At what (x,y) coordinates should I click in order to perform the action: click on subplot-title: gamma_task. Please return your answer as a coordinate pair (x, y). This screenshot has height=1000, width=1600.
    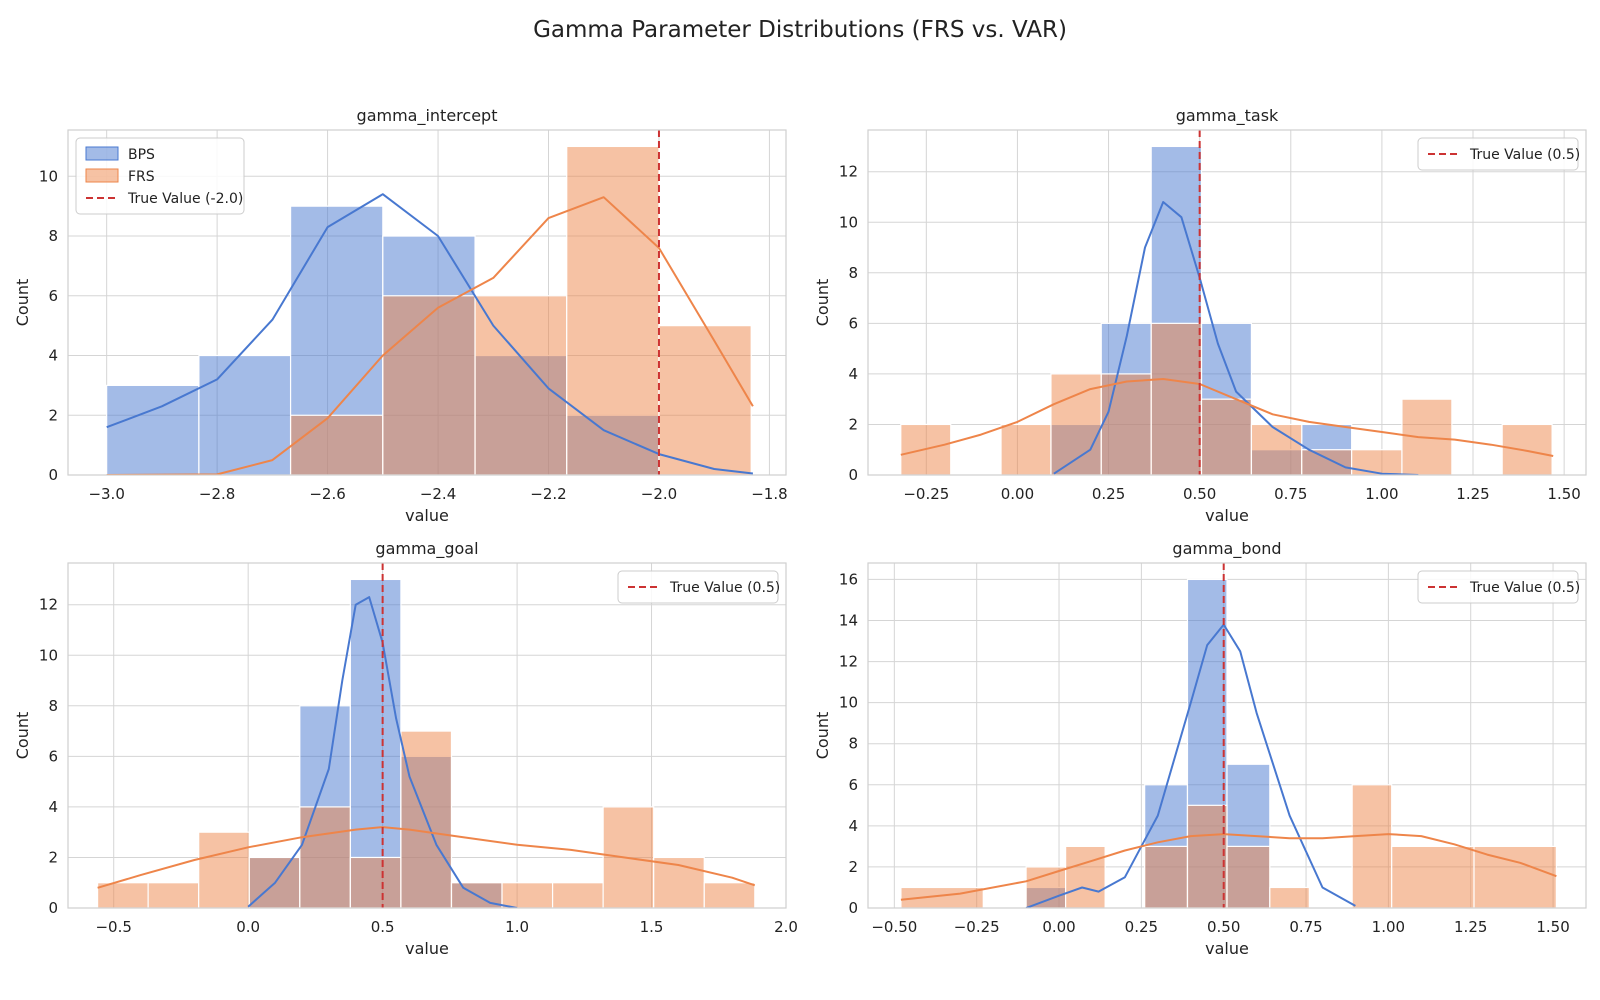
    Looking at the image, I should click on (1227, 116).